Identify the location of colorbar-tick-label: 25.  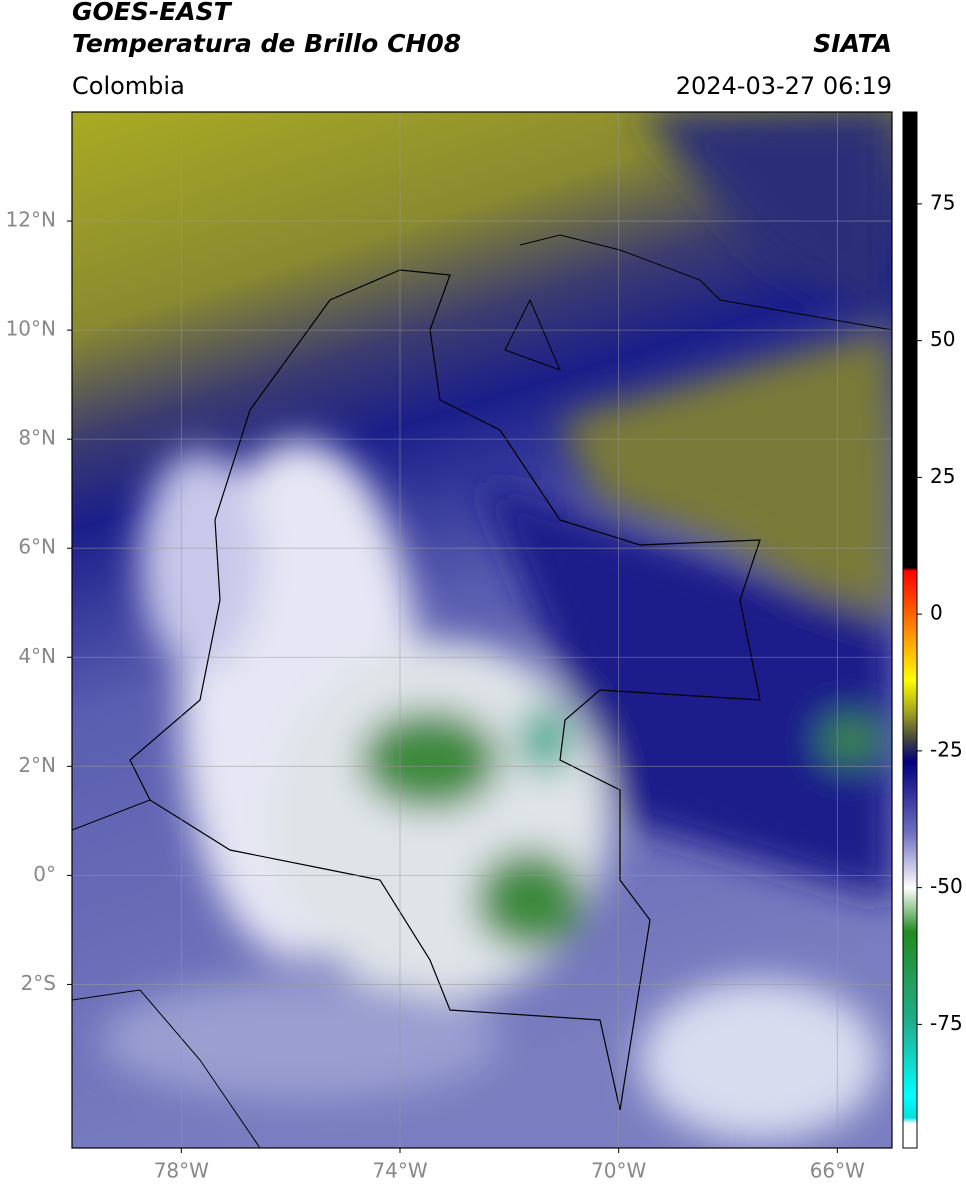
(942, 476).